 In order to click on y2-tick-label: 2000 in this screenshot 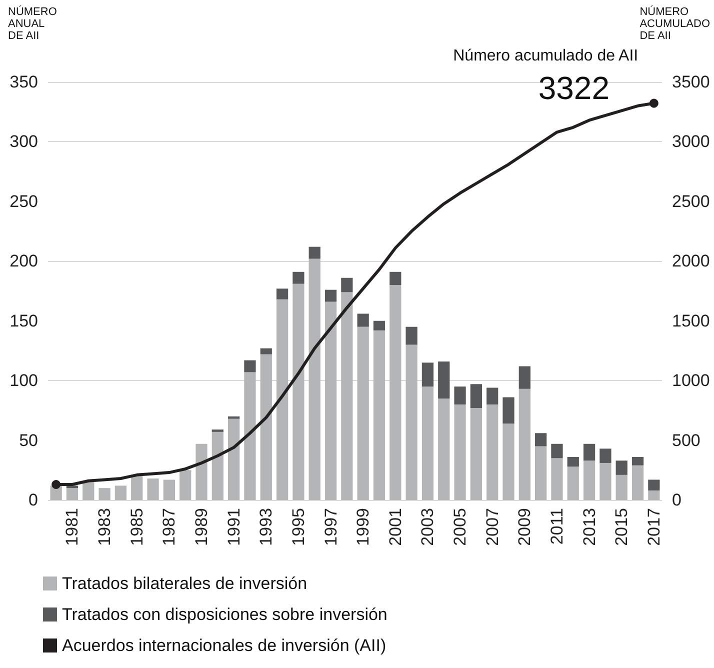, I will do `click(691, 261)`.